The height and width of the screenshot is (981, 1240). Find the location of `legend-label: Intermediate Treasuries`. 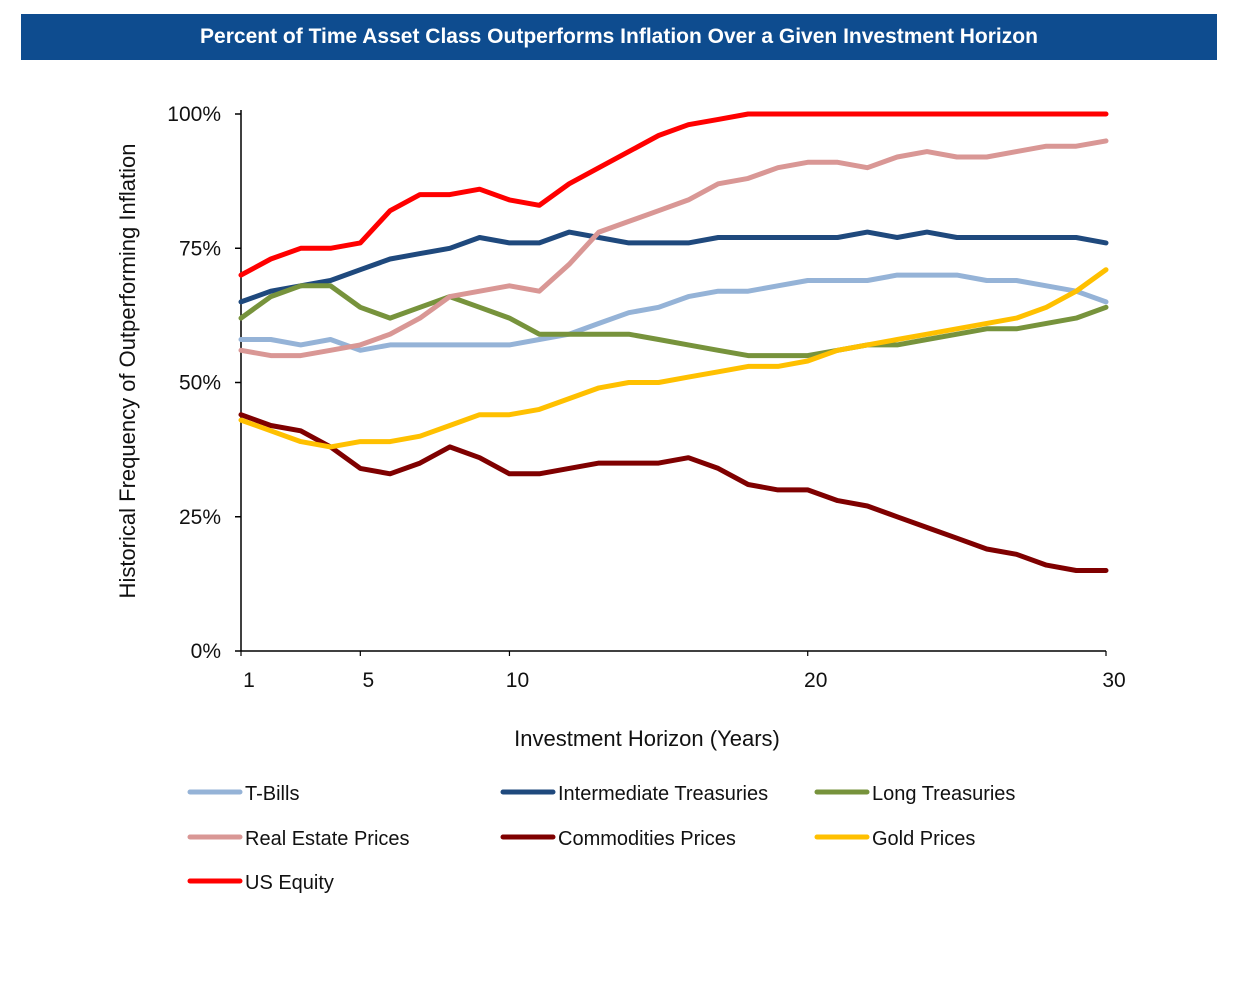

legend-label: Intermediate Treasuries is located at coordinates (663, 794).